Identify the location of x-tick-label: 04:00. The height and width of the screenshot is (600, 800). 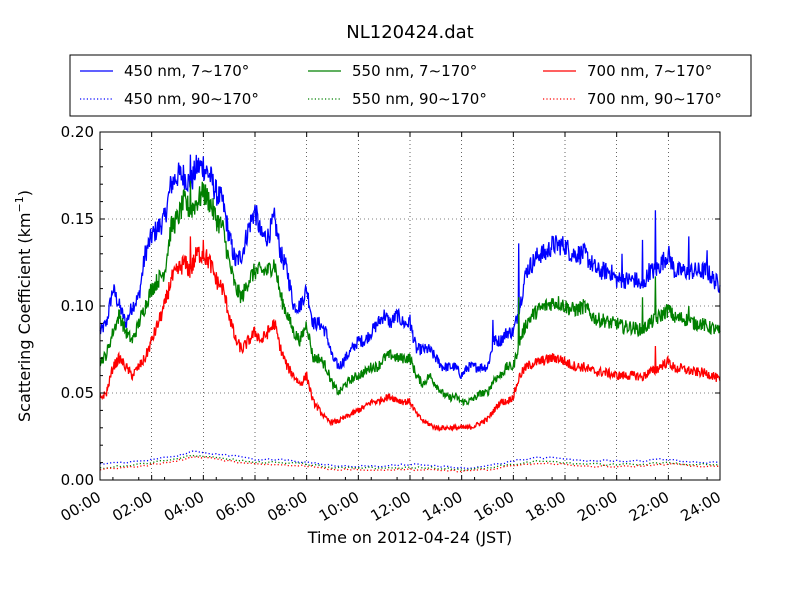
(184, 506).